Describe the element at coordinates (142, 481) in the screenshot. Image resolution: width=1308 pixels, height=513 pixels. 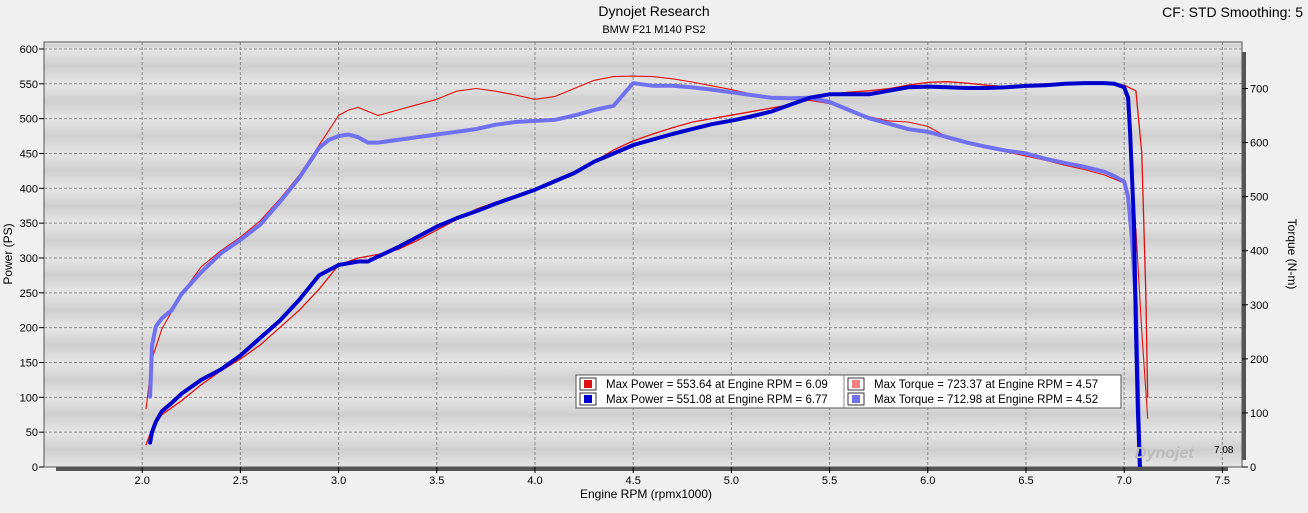
I see `x-tick-label: 2.0` at that location.